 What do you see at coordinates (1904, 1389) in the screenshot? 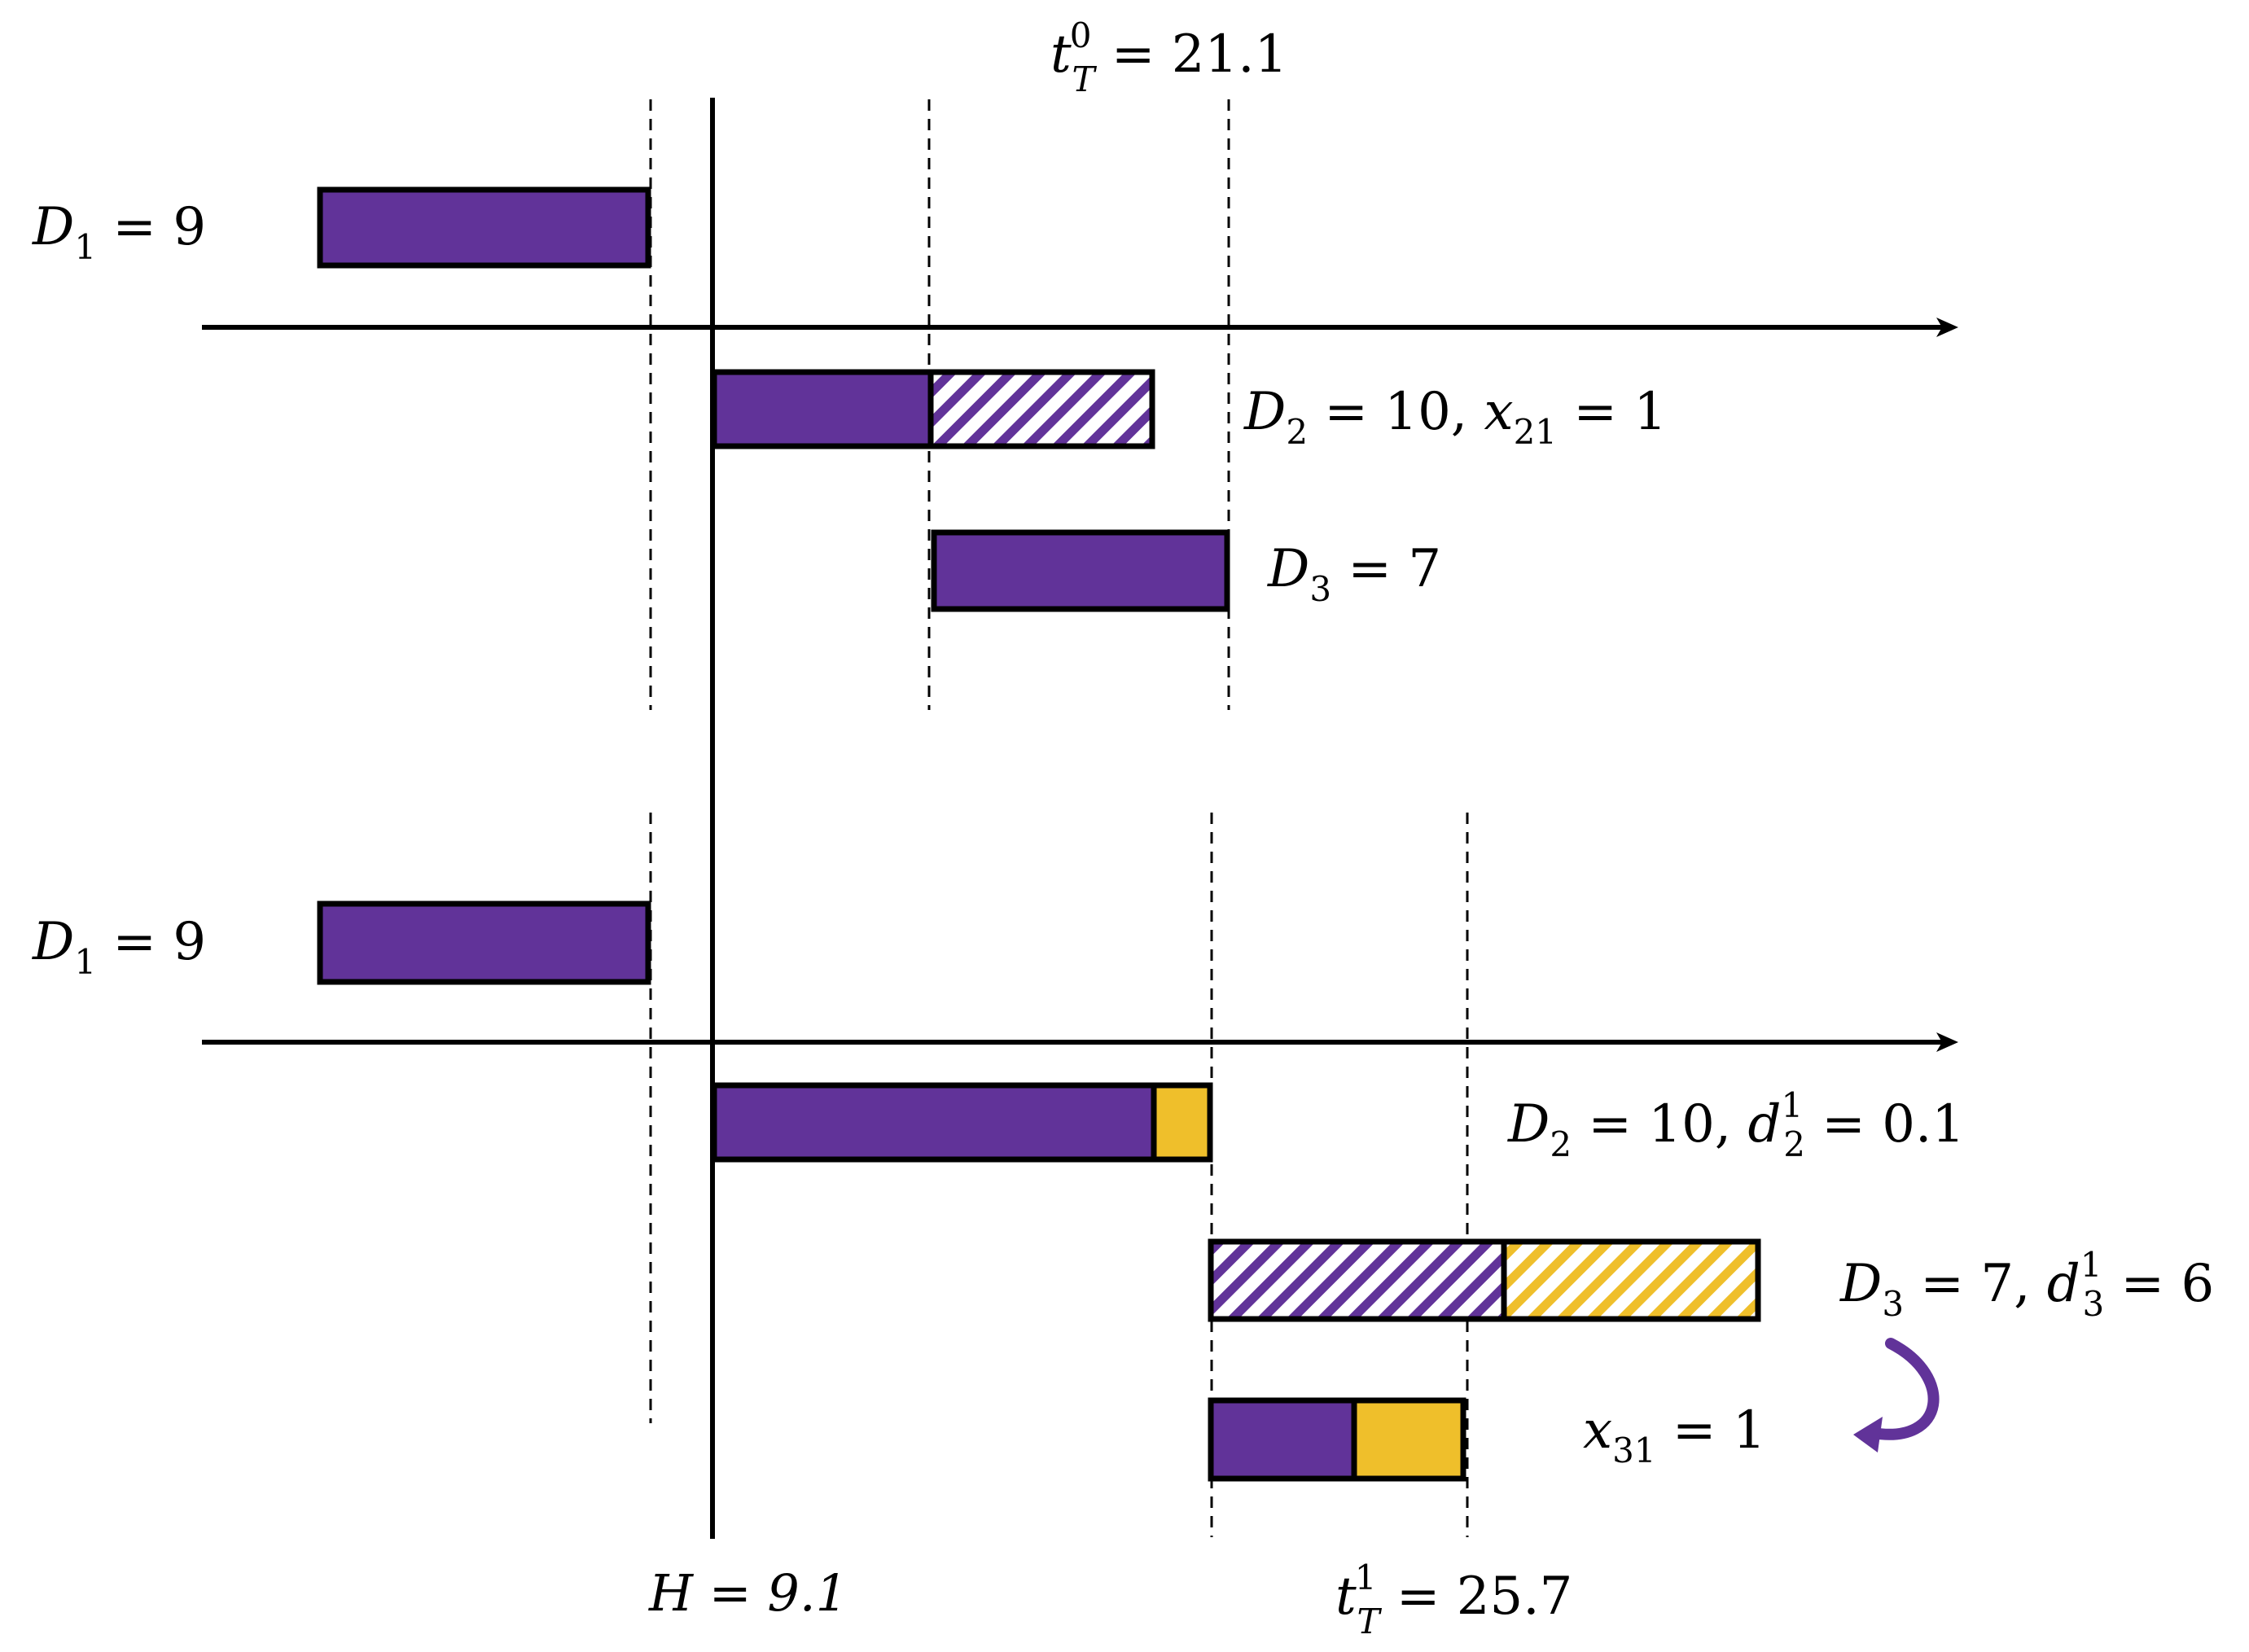
I see `curved-arrow-icon` at bounding box center [1904, 1389].